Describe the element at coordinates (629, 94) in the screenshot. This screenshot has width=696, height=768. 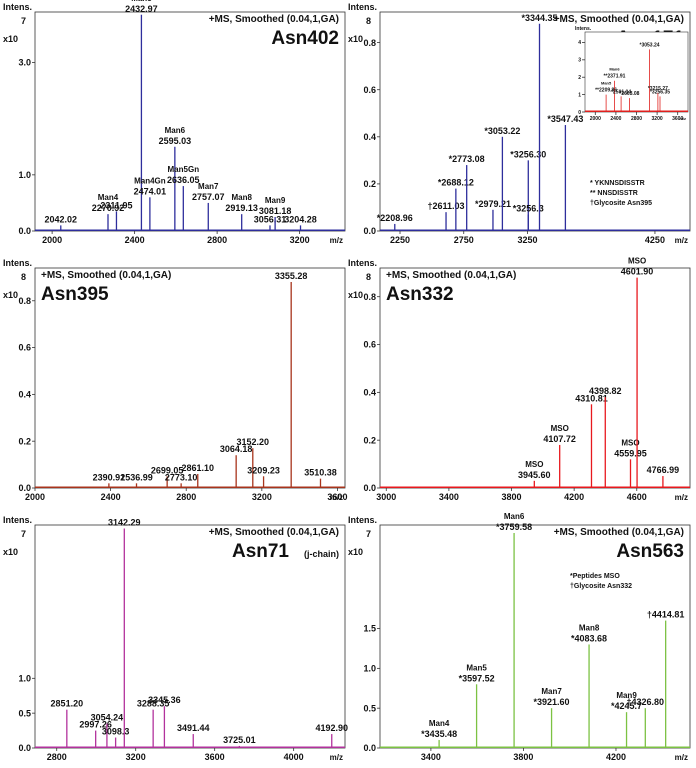
I see `peak-label: *2663.08` at that location.